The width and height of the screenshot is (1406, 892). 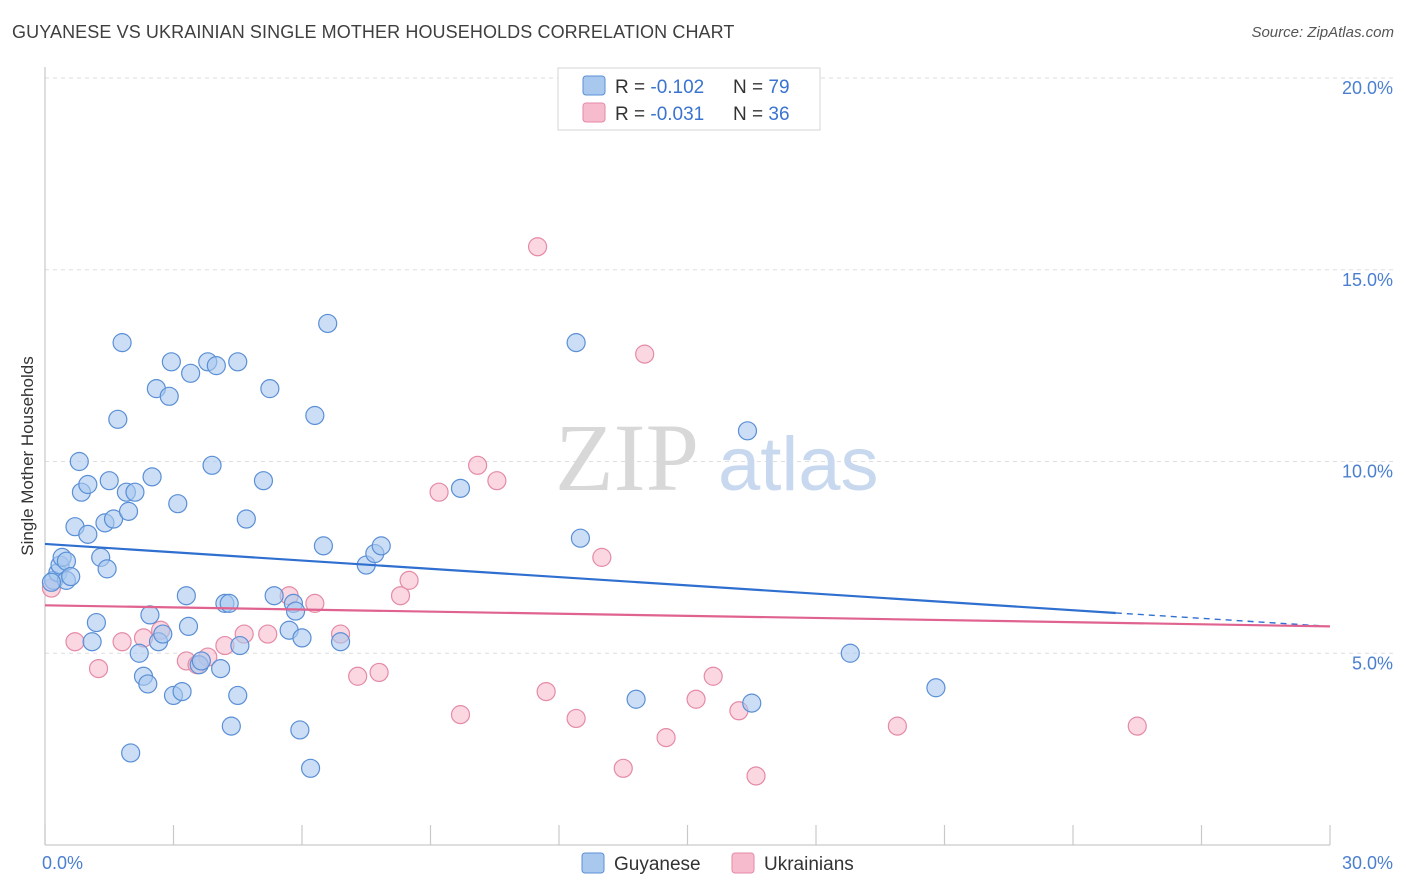 I want to click on legend-r-value: -0.102, so click(x=677, y=87).